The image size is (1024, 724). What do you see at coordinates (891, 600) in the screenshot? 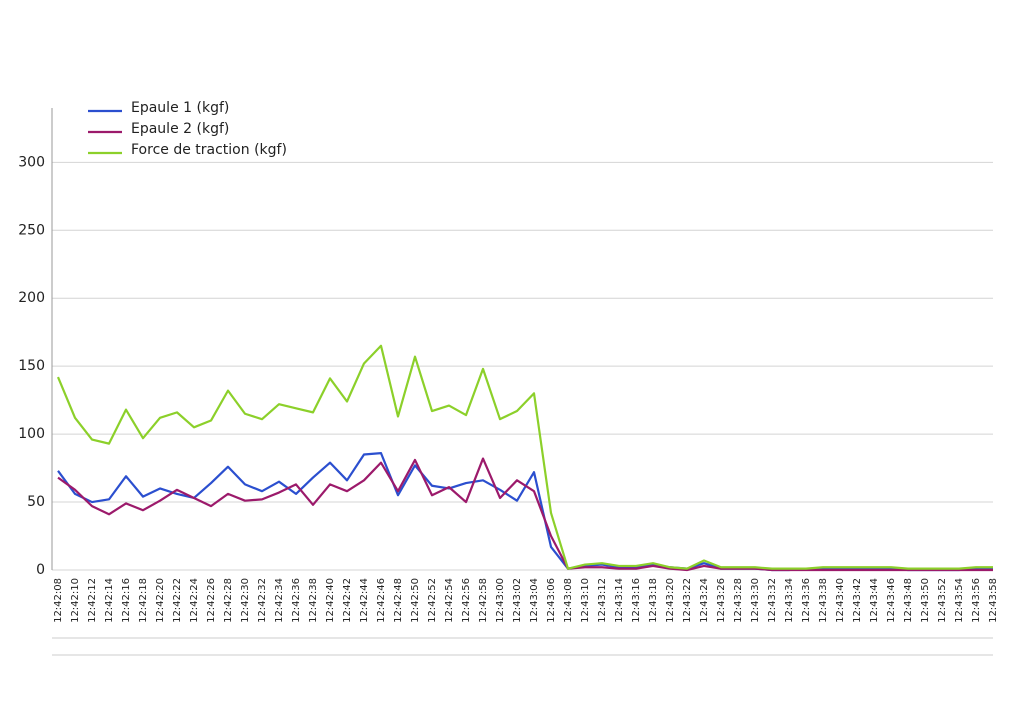
I see `x-tick-label: 12:43:46` at bounding box center [891, 600].